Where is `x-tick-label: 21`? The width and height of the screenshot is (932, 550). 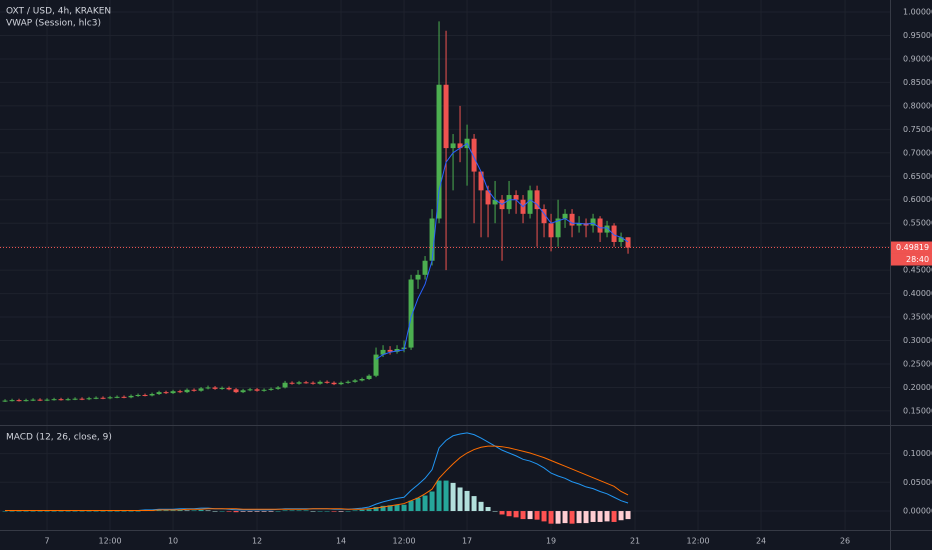 x-tick-label: 21 is located at coordinates (635, 541).